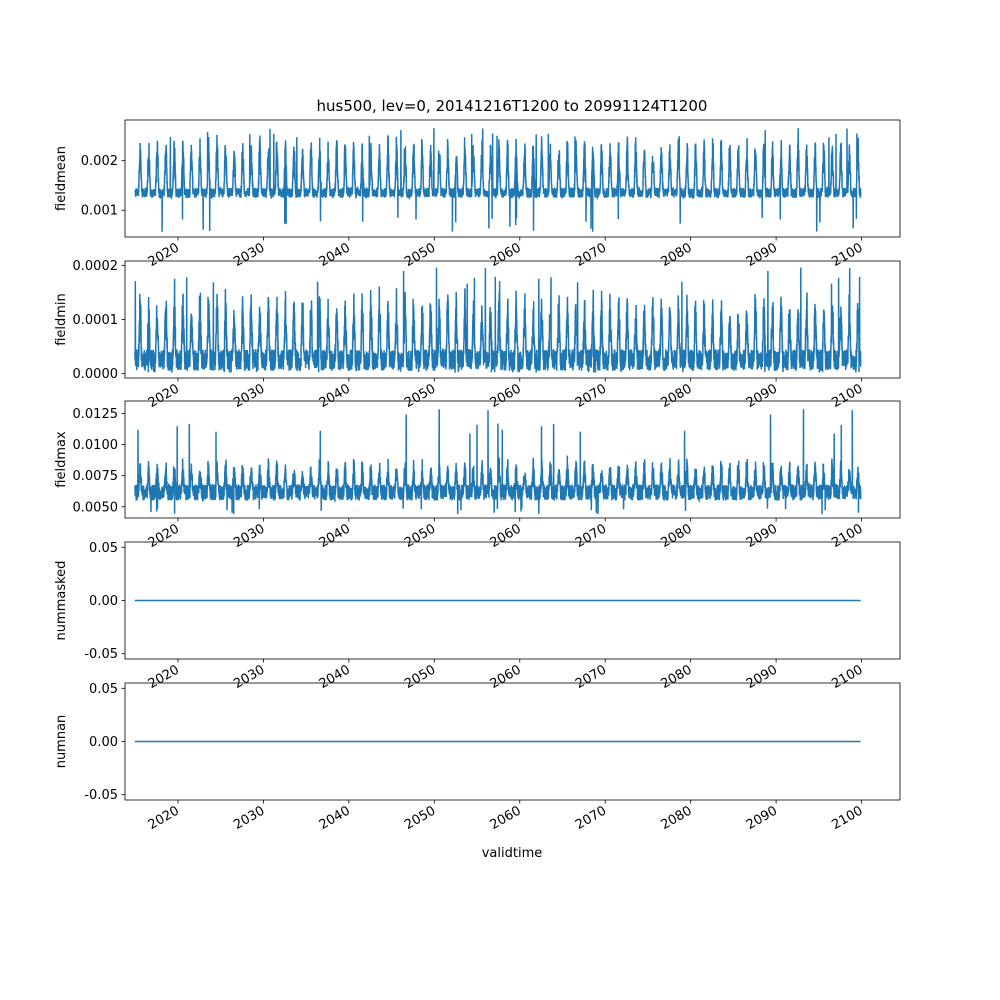 The height and width of the screenshot is (1000, 1000). Describe the element at coordinates (96, 320) in the screenshot. I see `y-tick-label: 0.0001` at that location.